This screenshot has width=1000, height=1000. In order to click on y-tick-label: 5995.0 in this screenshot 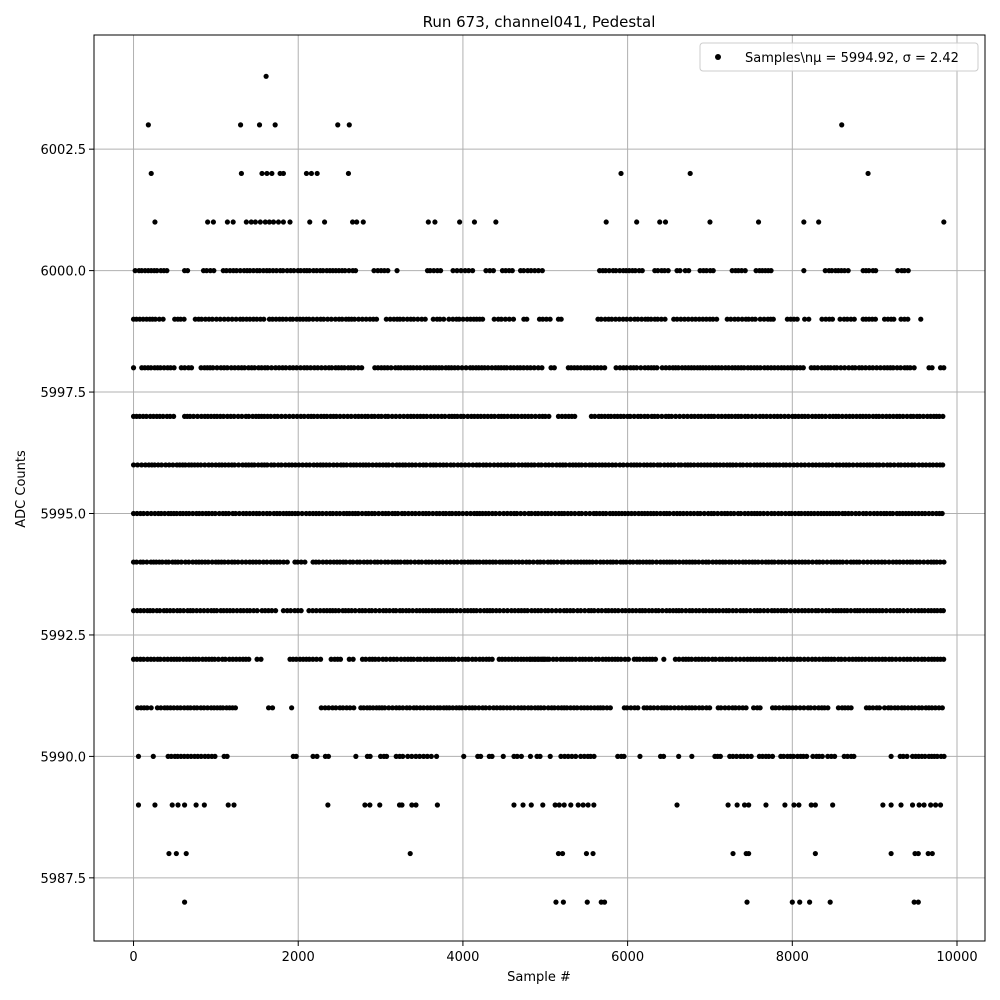, I will do `click(64, 515)`.